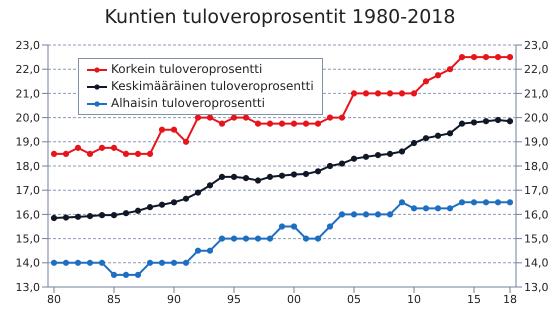 This screenshot has height=309, width=560. Describe the element at coordinates (28, 215) in the screenshot. I see `y-tick-label: 16,0` at that location.